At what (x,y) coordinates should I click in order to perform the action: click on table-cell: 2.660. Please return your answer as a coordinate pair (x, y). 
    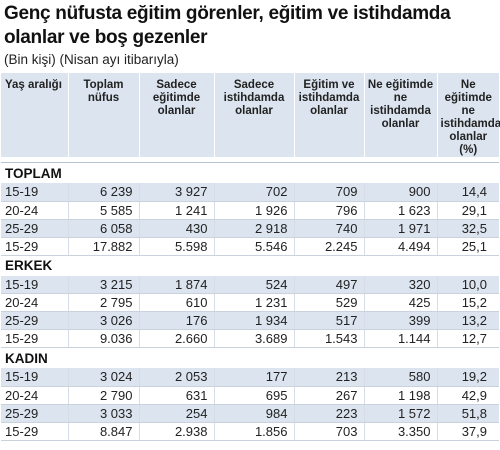
    Looking at the image, I should click on (176, 338).